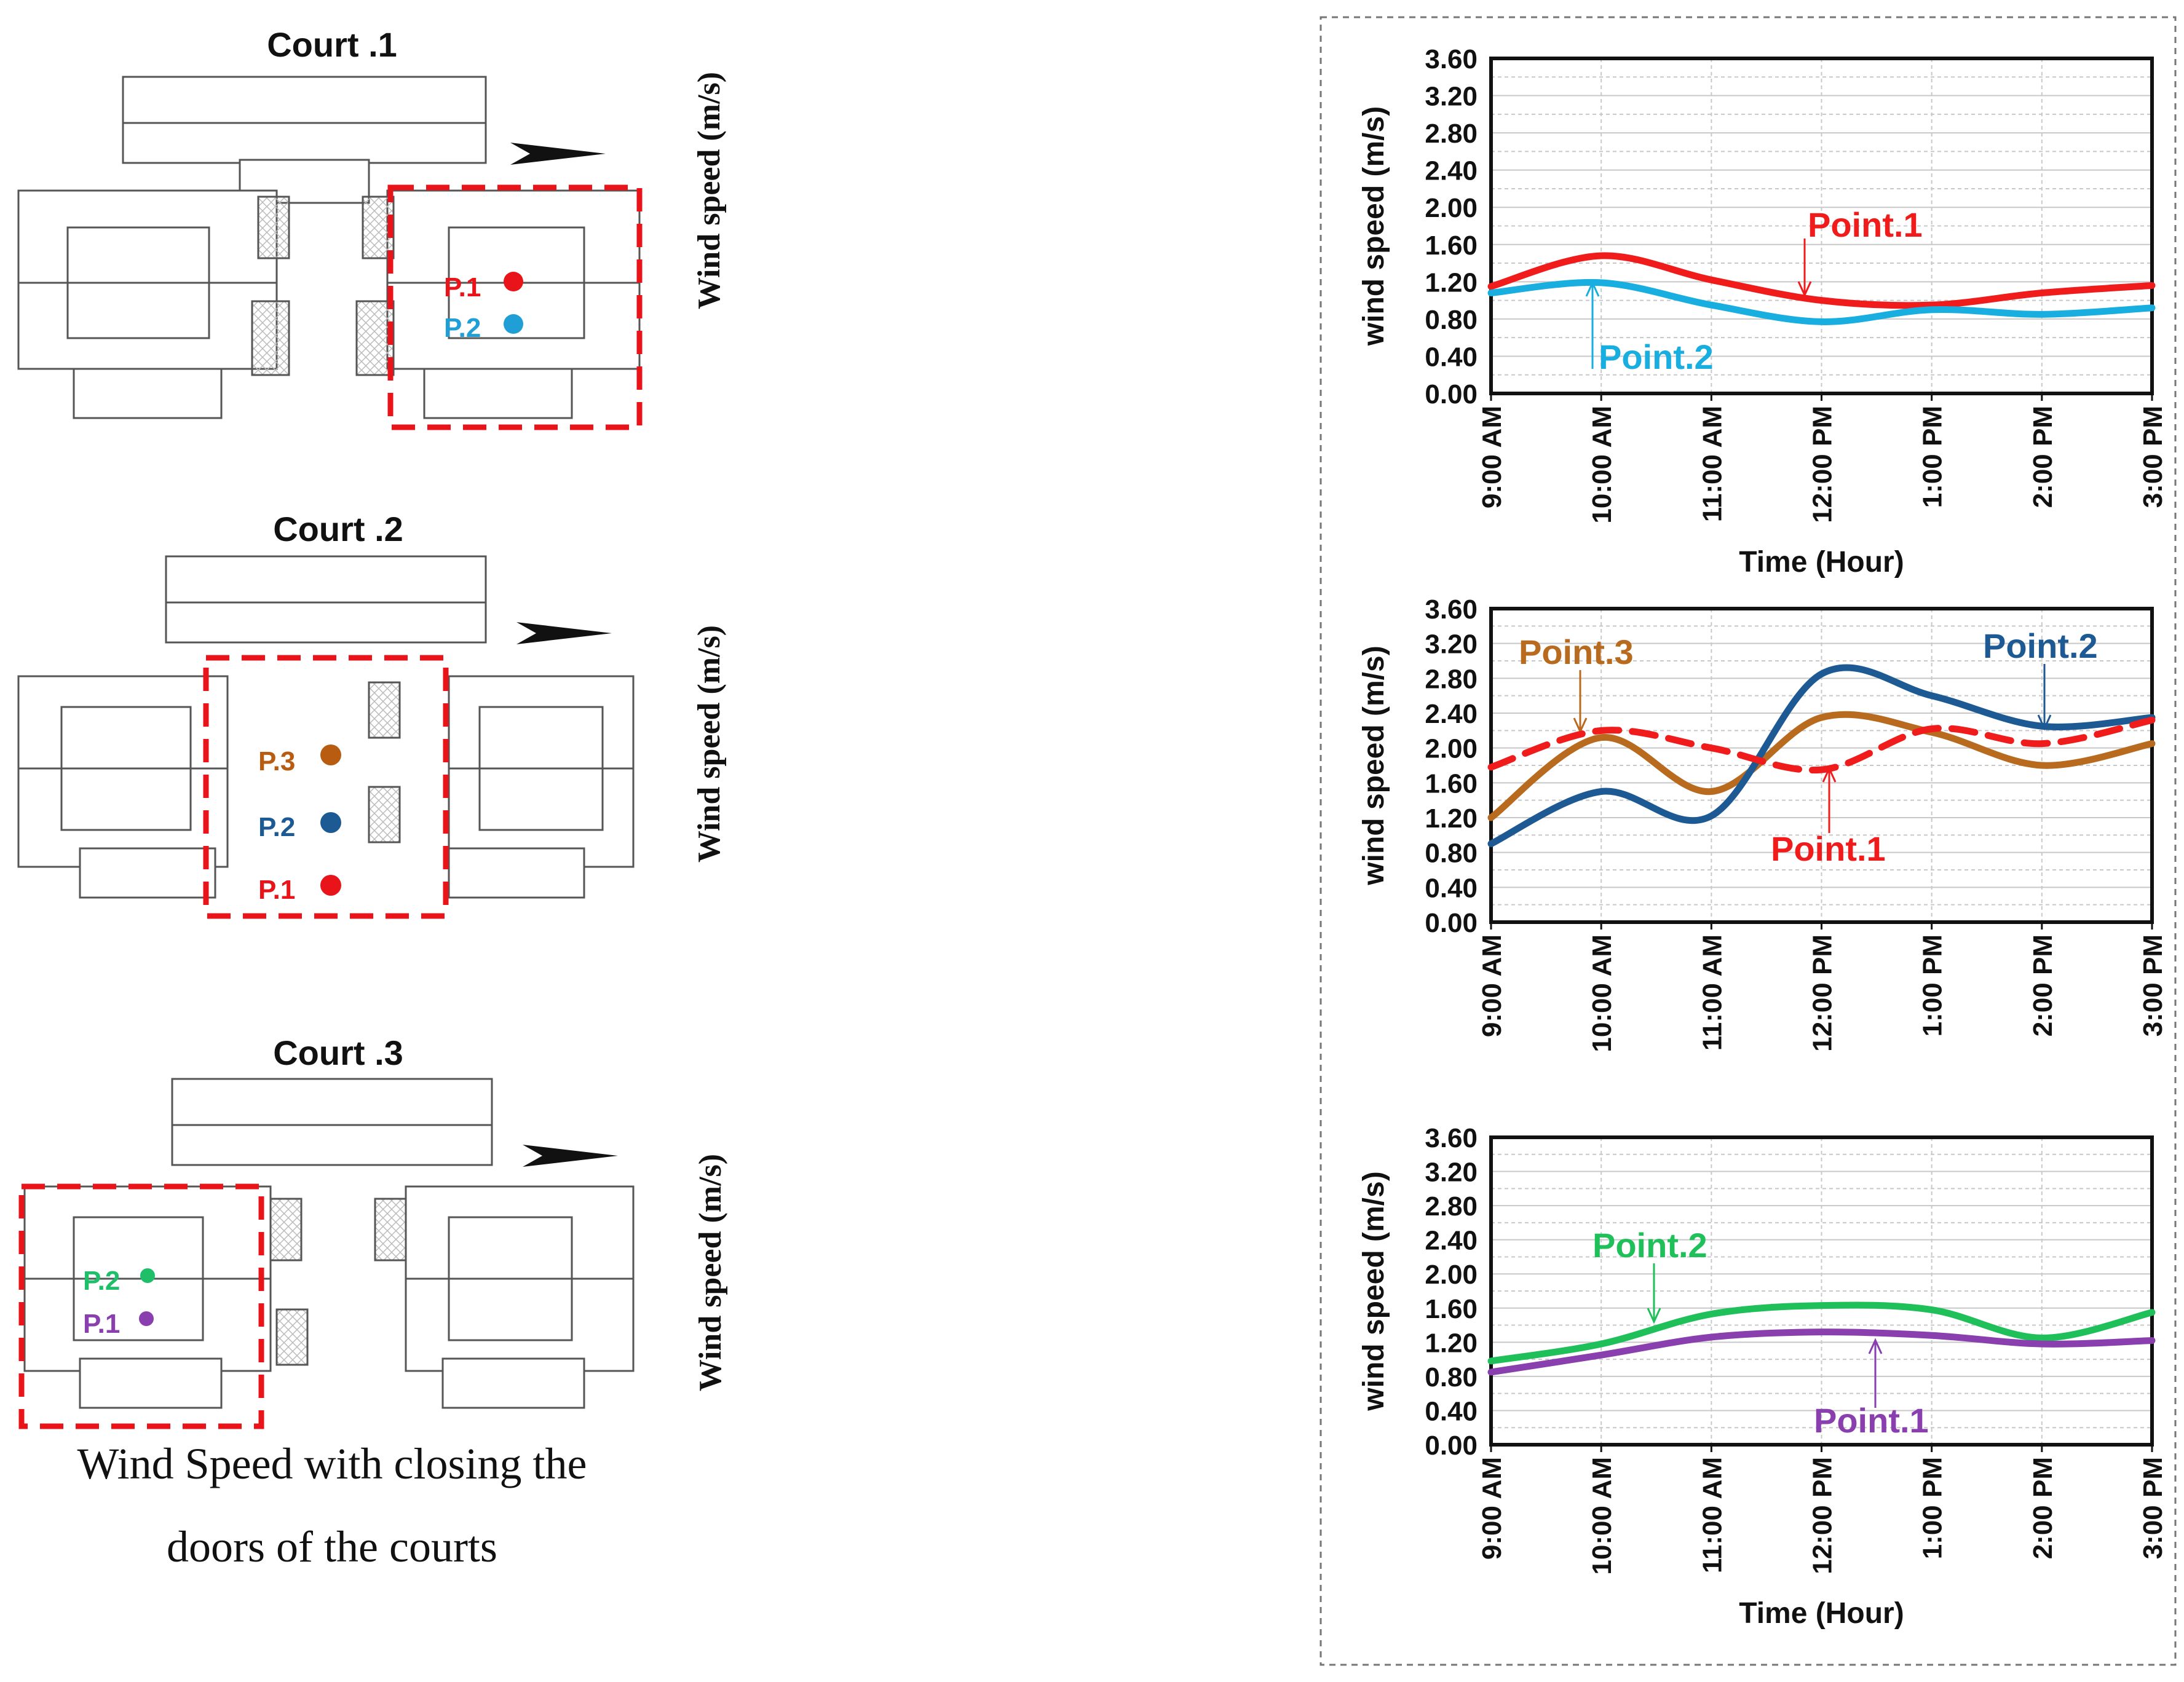 The height and width of the screenshot is (1682, 2184). I want to click on chart-3-series-label: Point.1, so click(1871, 1420).